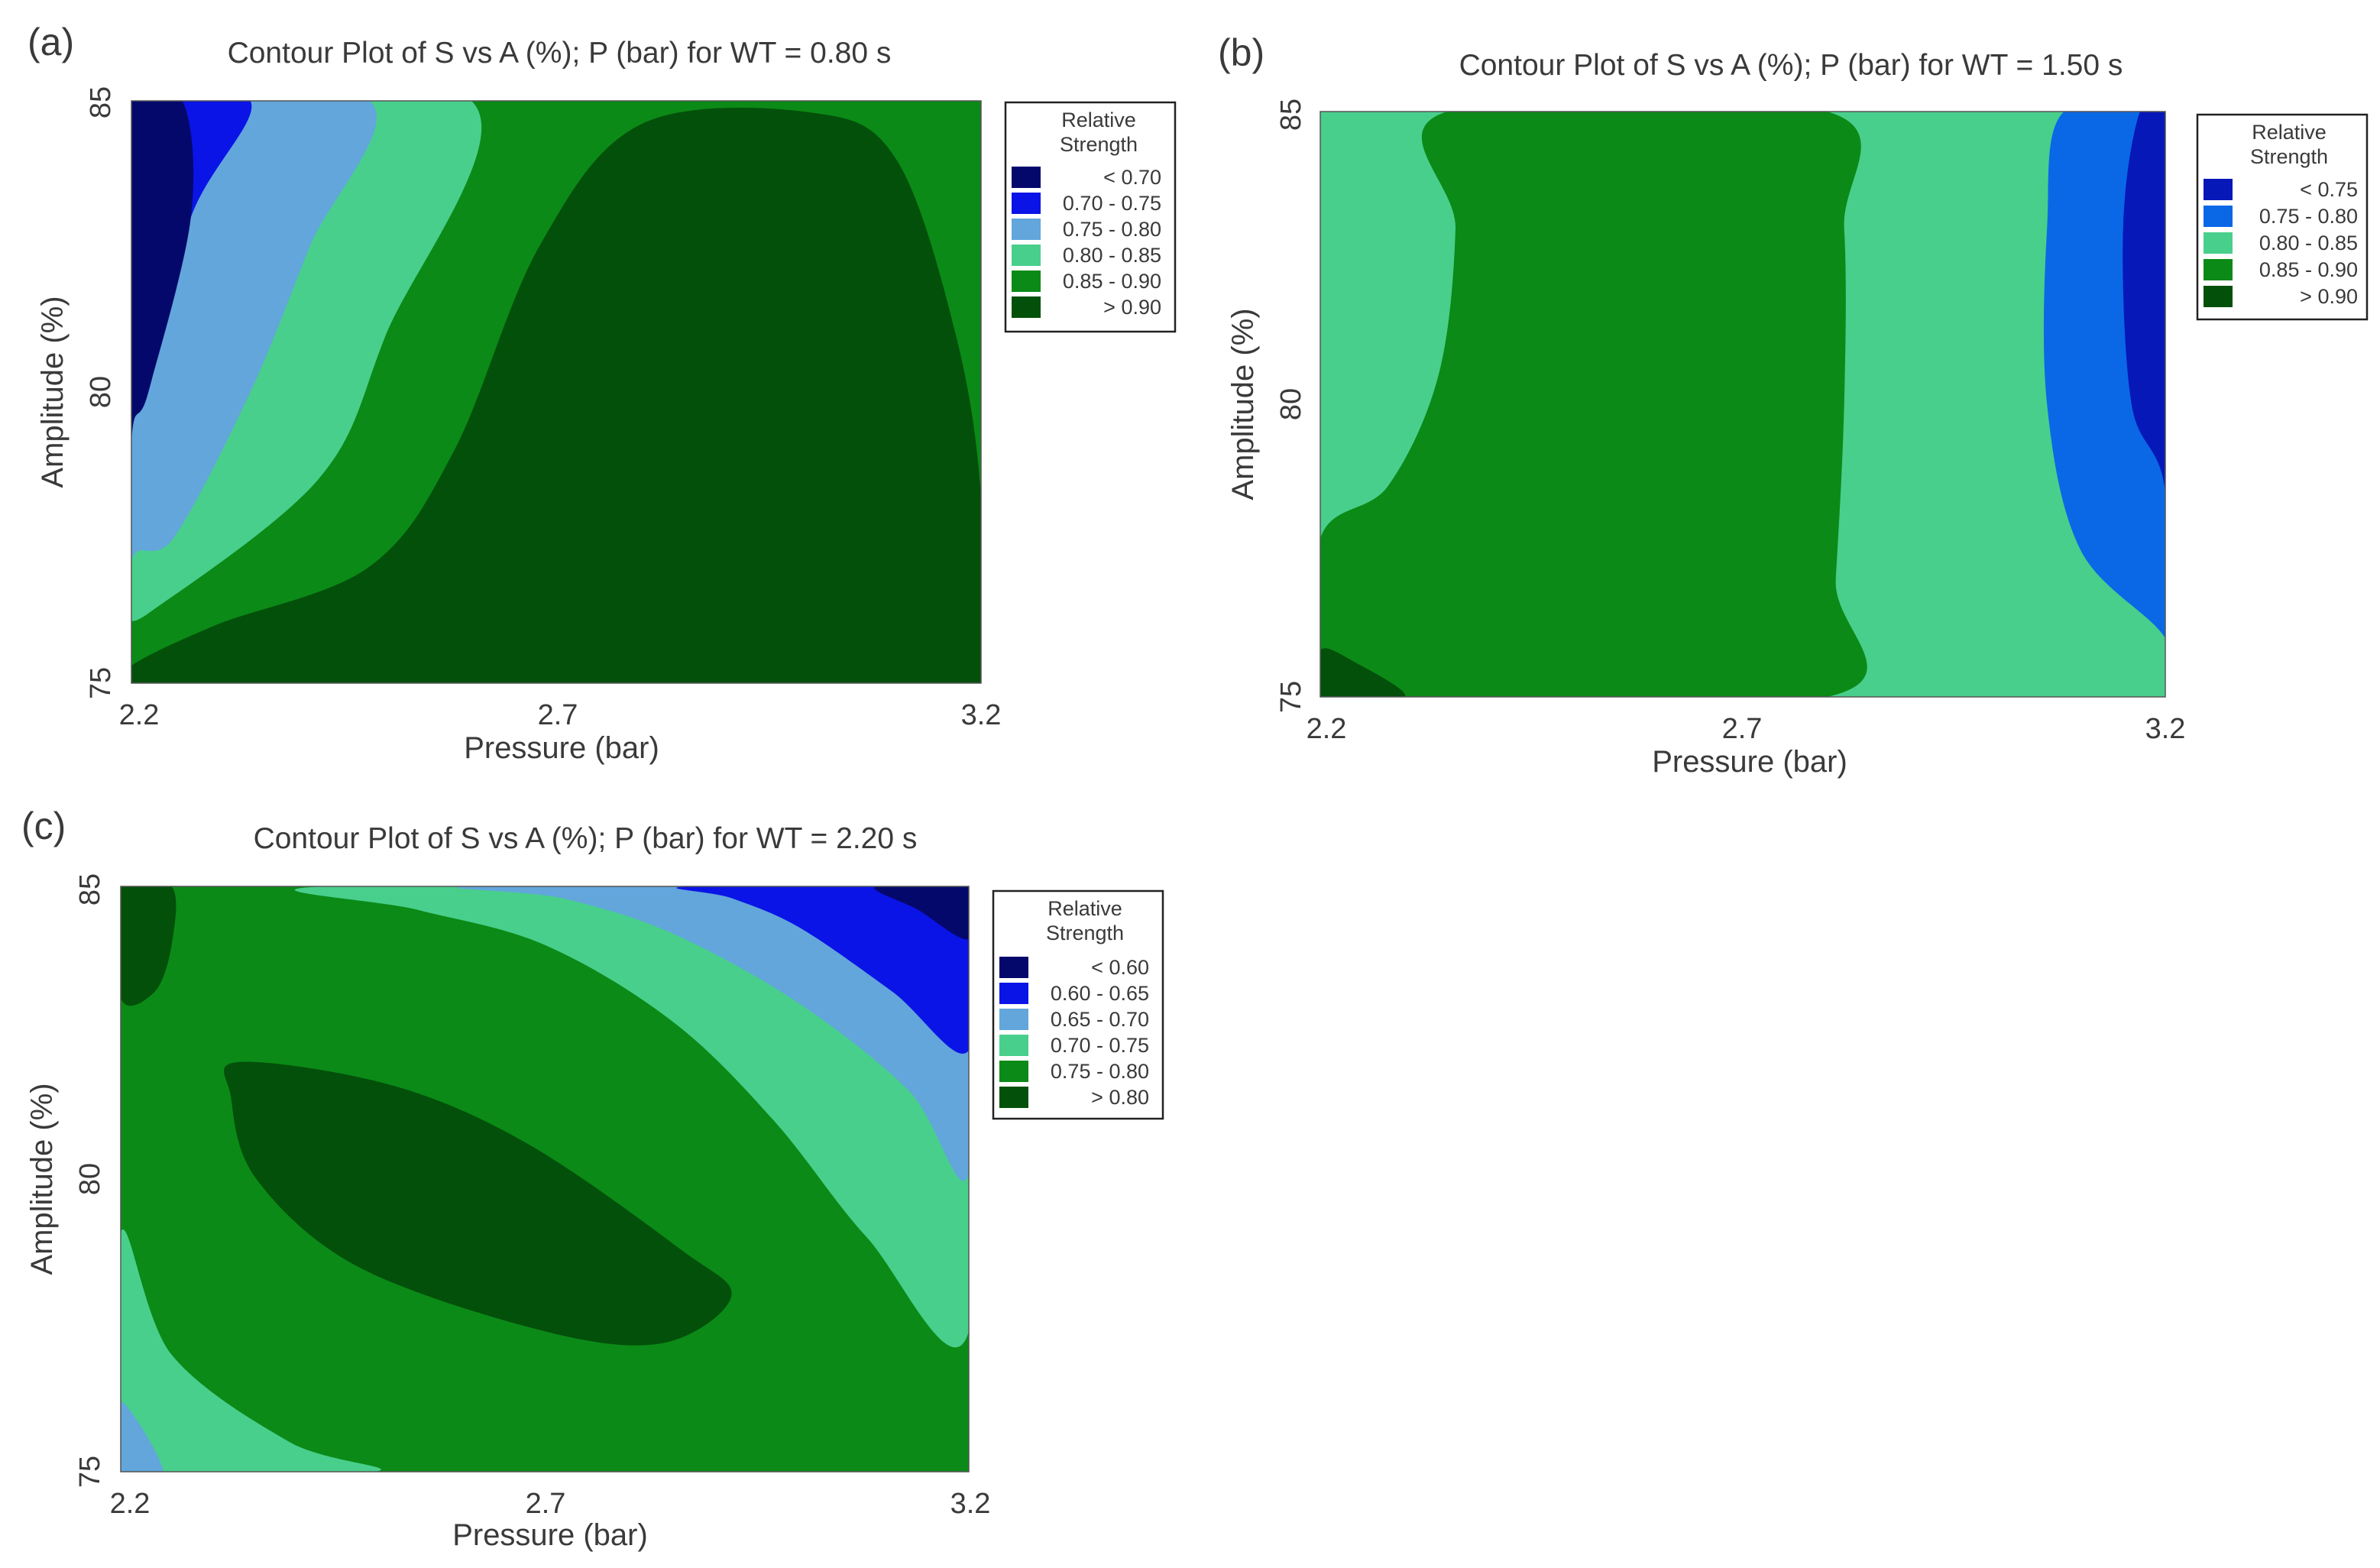  Describe the element at coordinates (1291, 115) in the screenshot. I see `panel-b-ytick-2: 85` at that location.